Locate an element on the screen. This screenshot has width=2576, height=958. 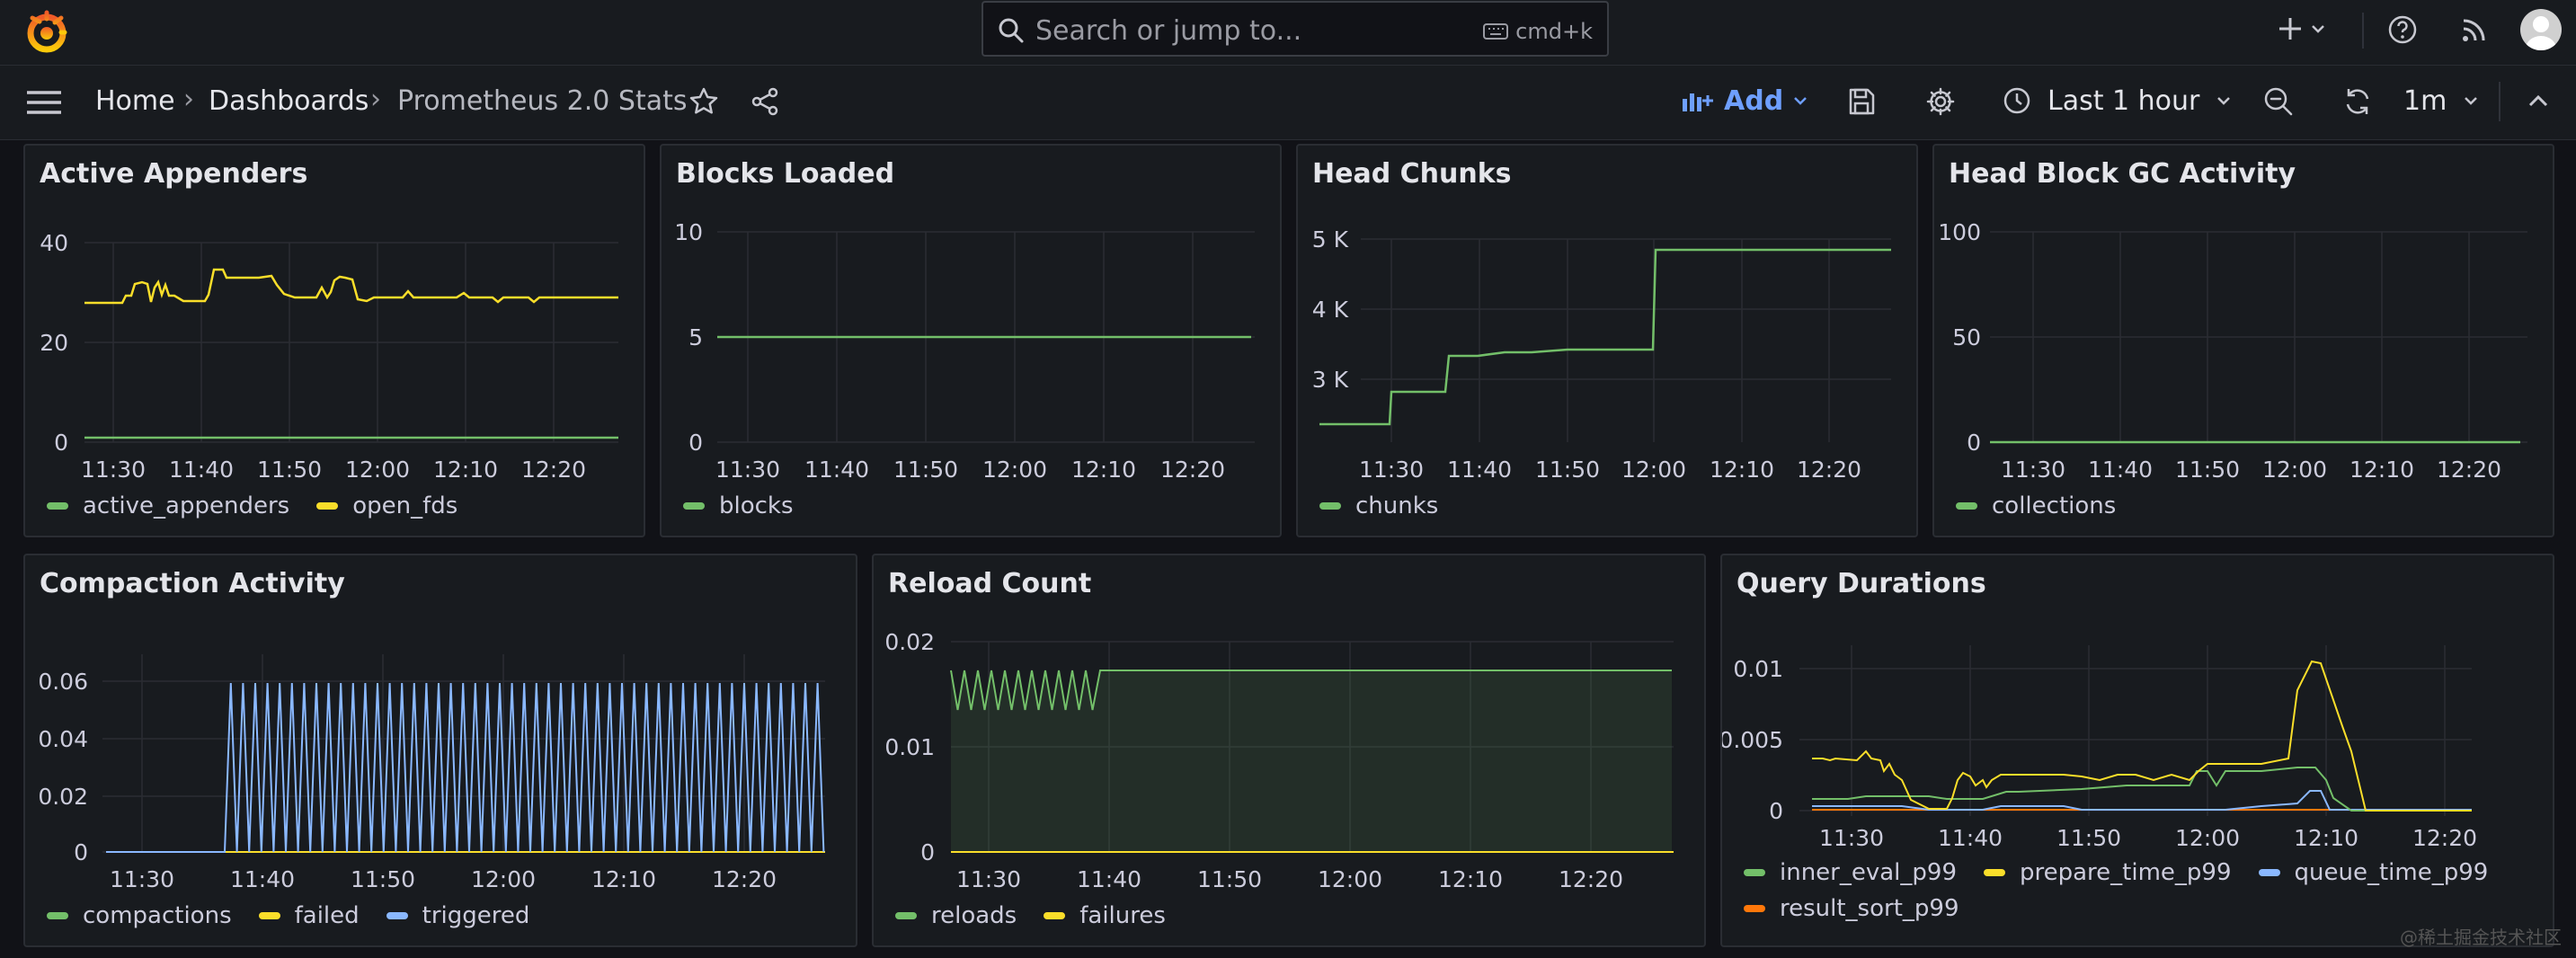
panel-title: Head Block GC Activity is located at coordinates (2122, 174).